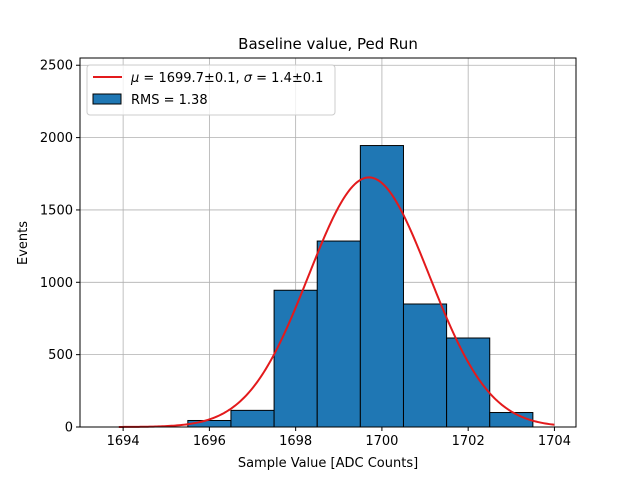  What do you see at coordinates (56, 210) in the screenshot?
I see `y-tick-label: 1500` at bounding box center [56, 210].